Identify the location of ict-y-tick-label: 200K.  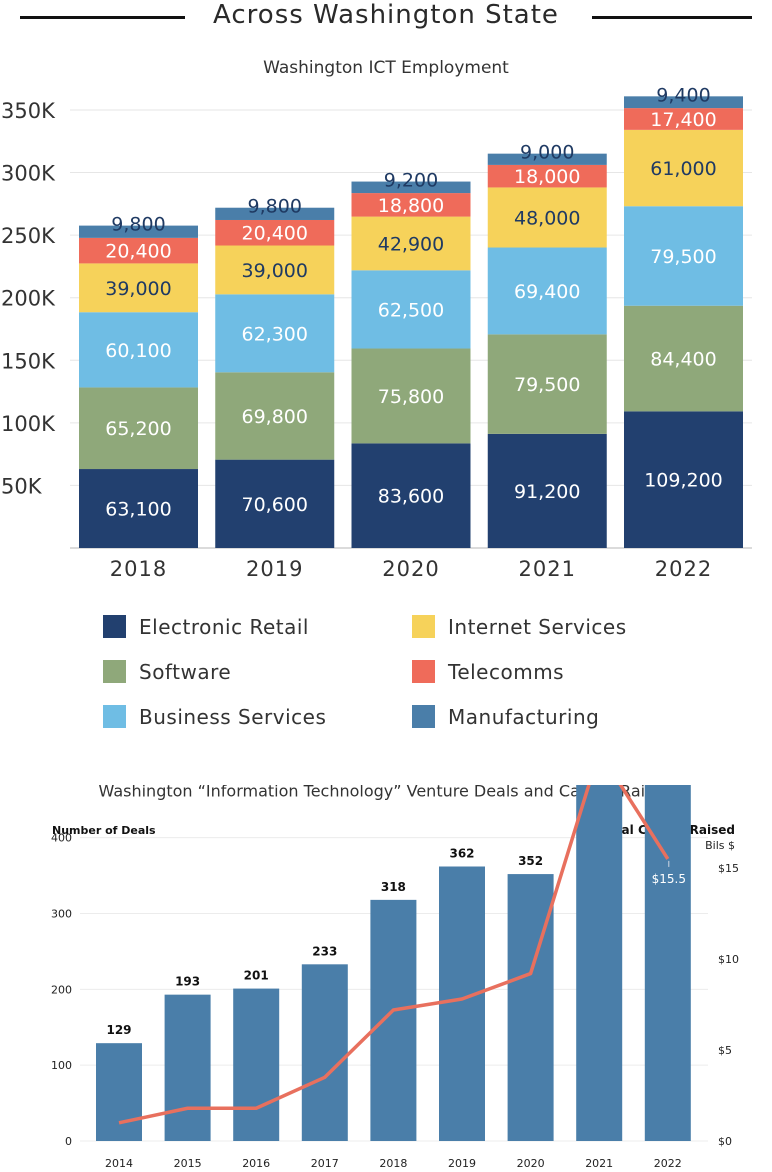
(28, 299).